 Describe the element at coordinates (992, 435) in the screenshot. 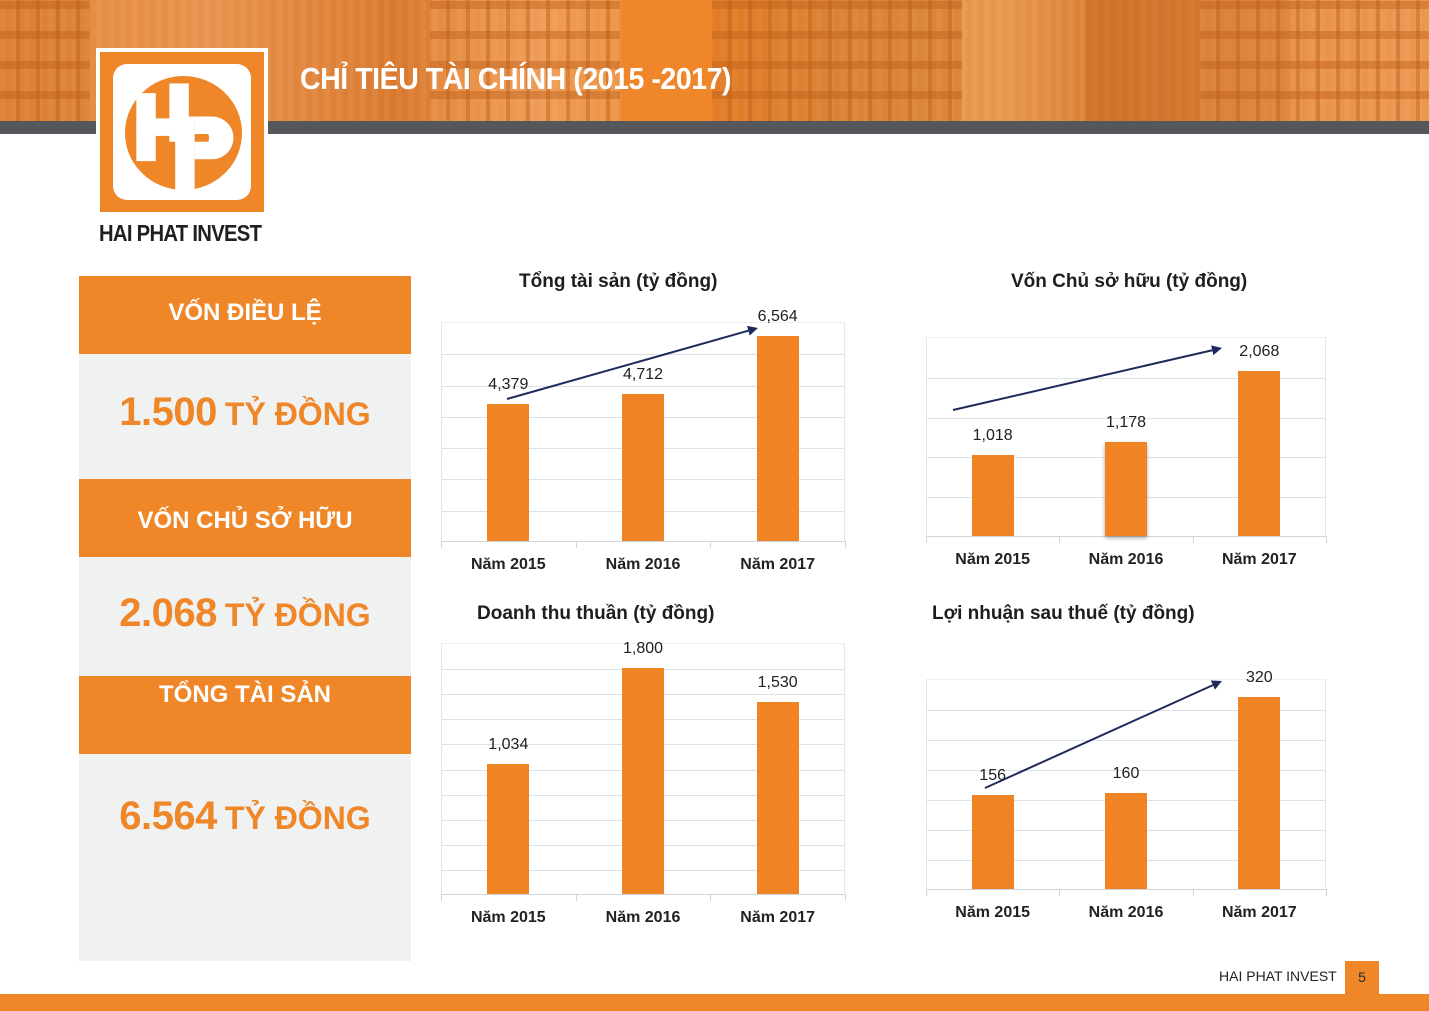

I see `data-label: 1,018` at that location.